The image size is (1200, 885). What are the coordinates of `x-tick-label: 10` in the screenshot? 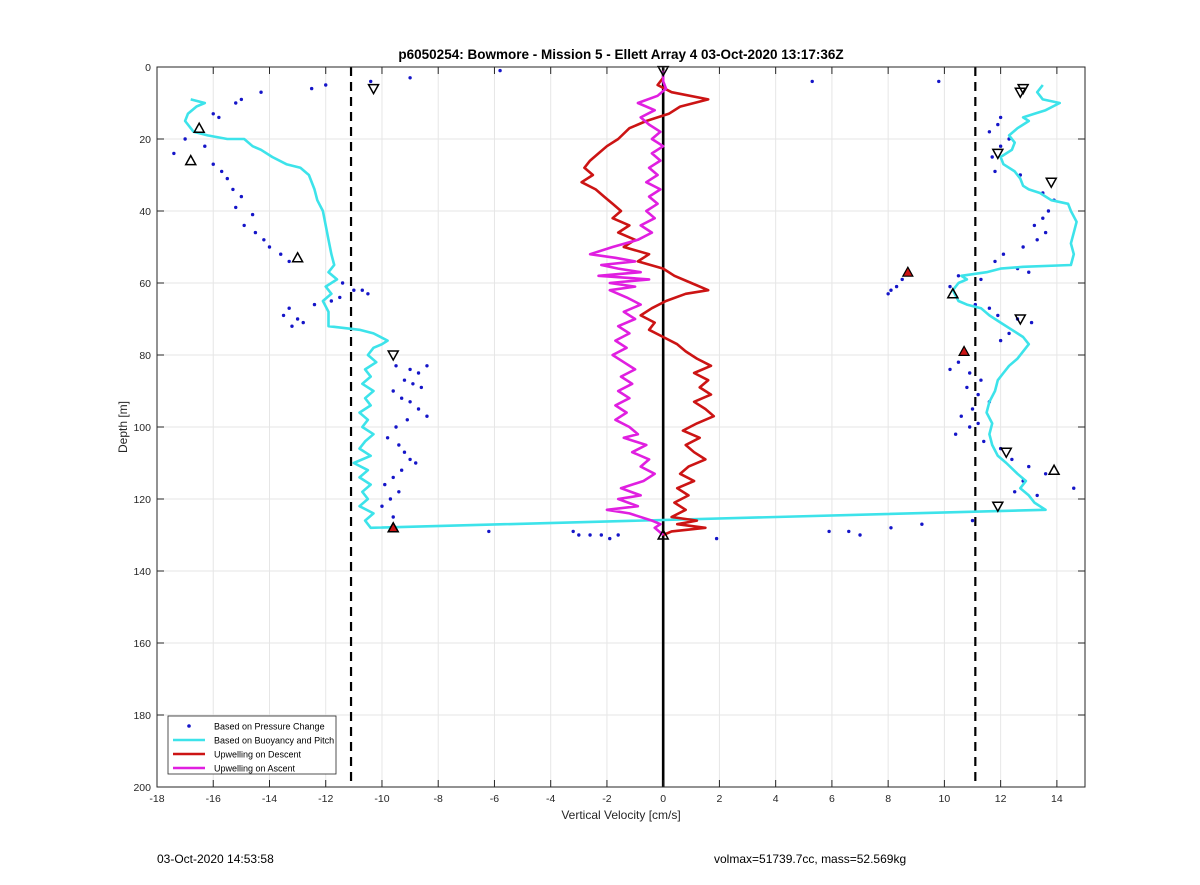 It's located at (945, 799).